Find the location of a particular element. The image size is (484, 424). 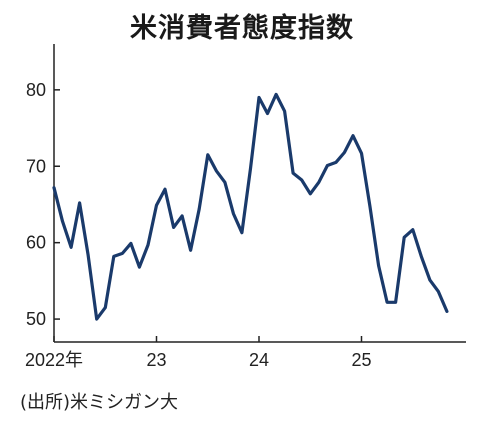

y-tick-label-50: 50 is located at coordinates (36, 319).